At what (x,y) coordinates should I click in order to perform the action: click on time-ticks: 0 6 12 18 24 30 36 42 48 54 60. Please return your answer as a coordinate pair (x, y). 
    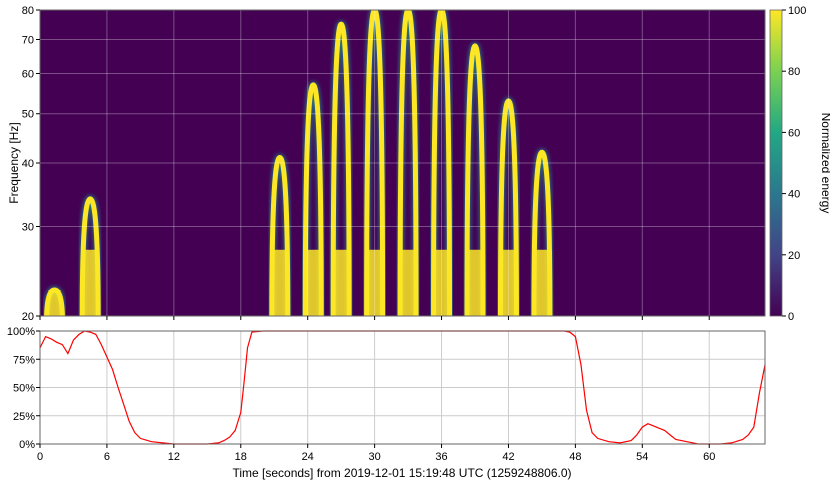
    Looking at the image, I should click on (376, 453).